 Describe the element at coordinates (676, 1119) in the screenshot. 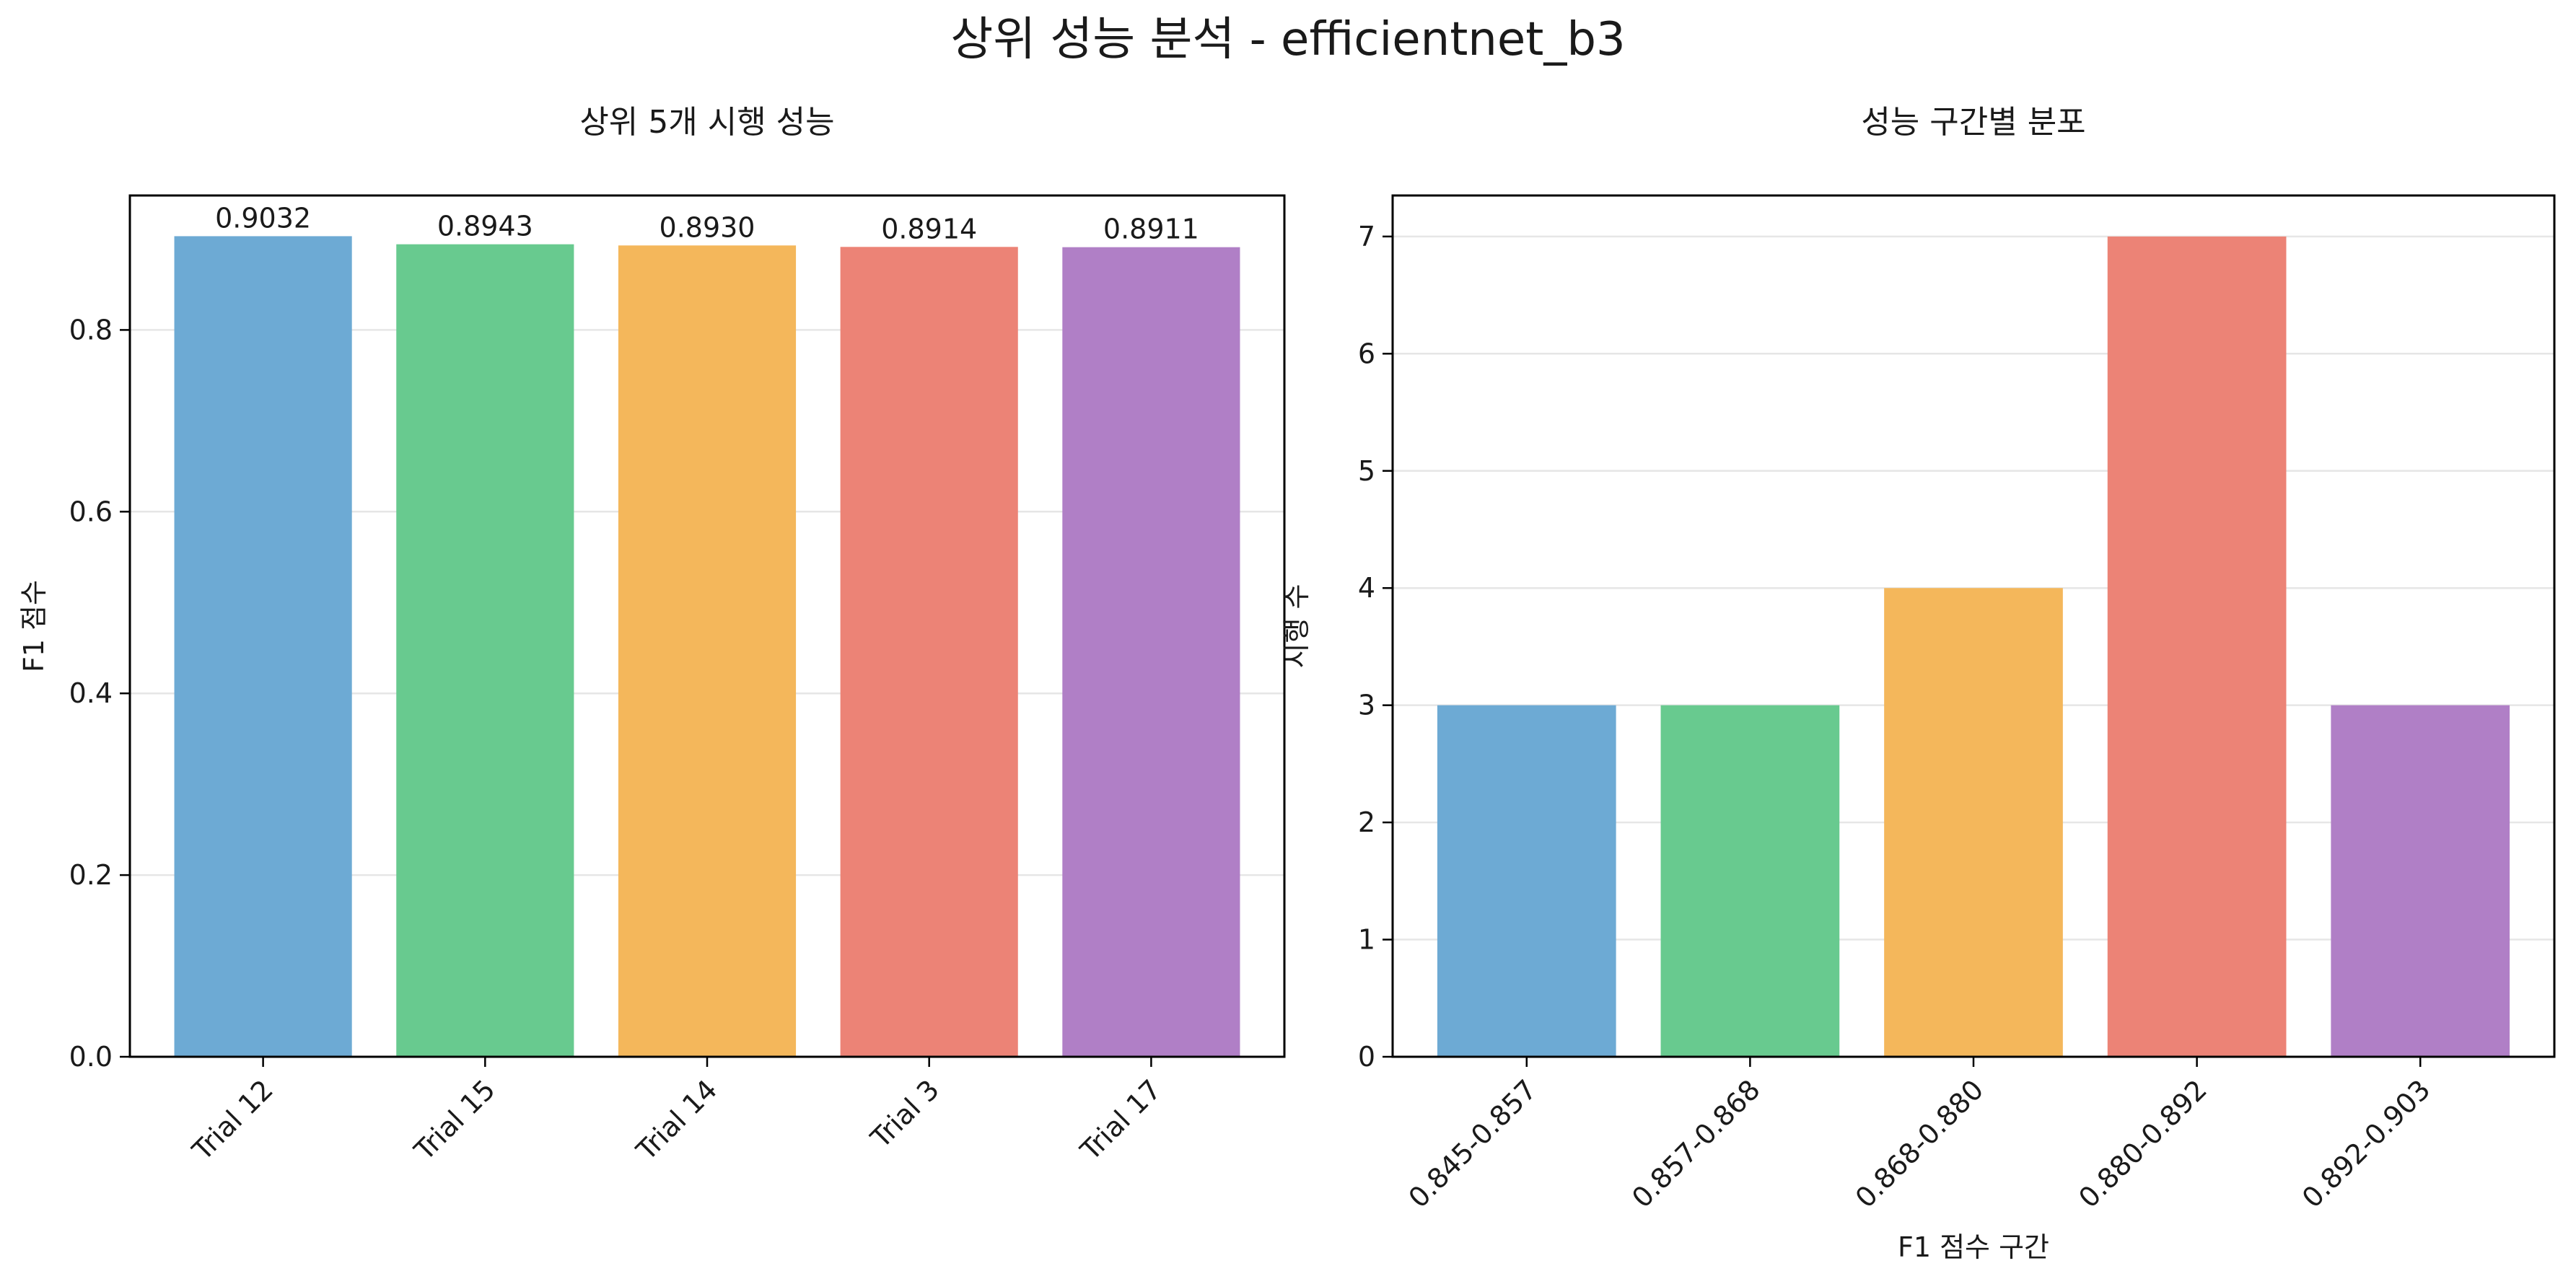

I see `chart1-xtick-label: Trial 14` at that location.